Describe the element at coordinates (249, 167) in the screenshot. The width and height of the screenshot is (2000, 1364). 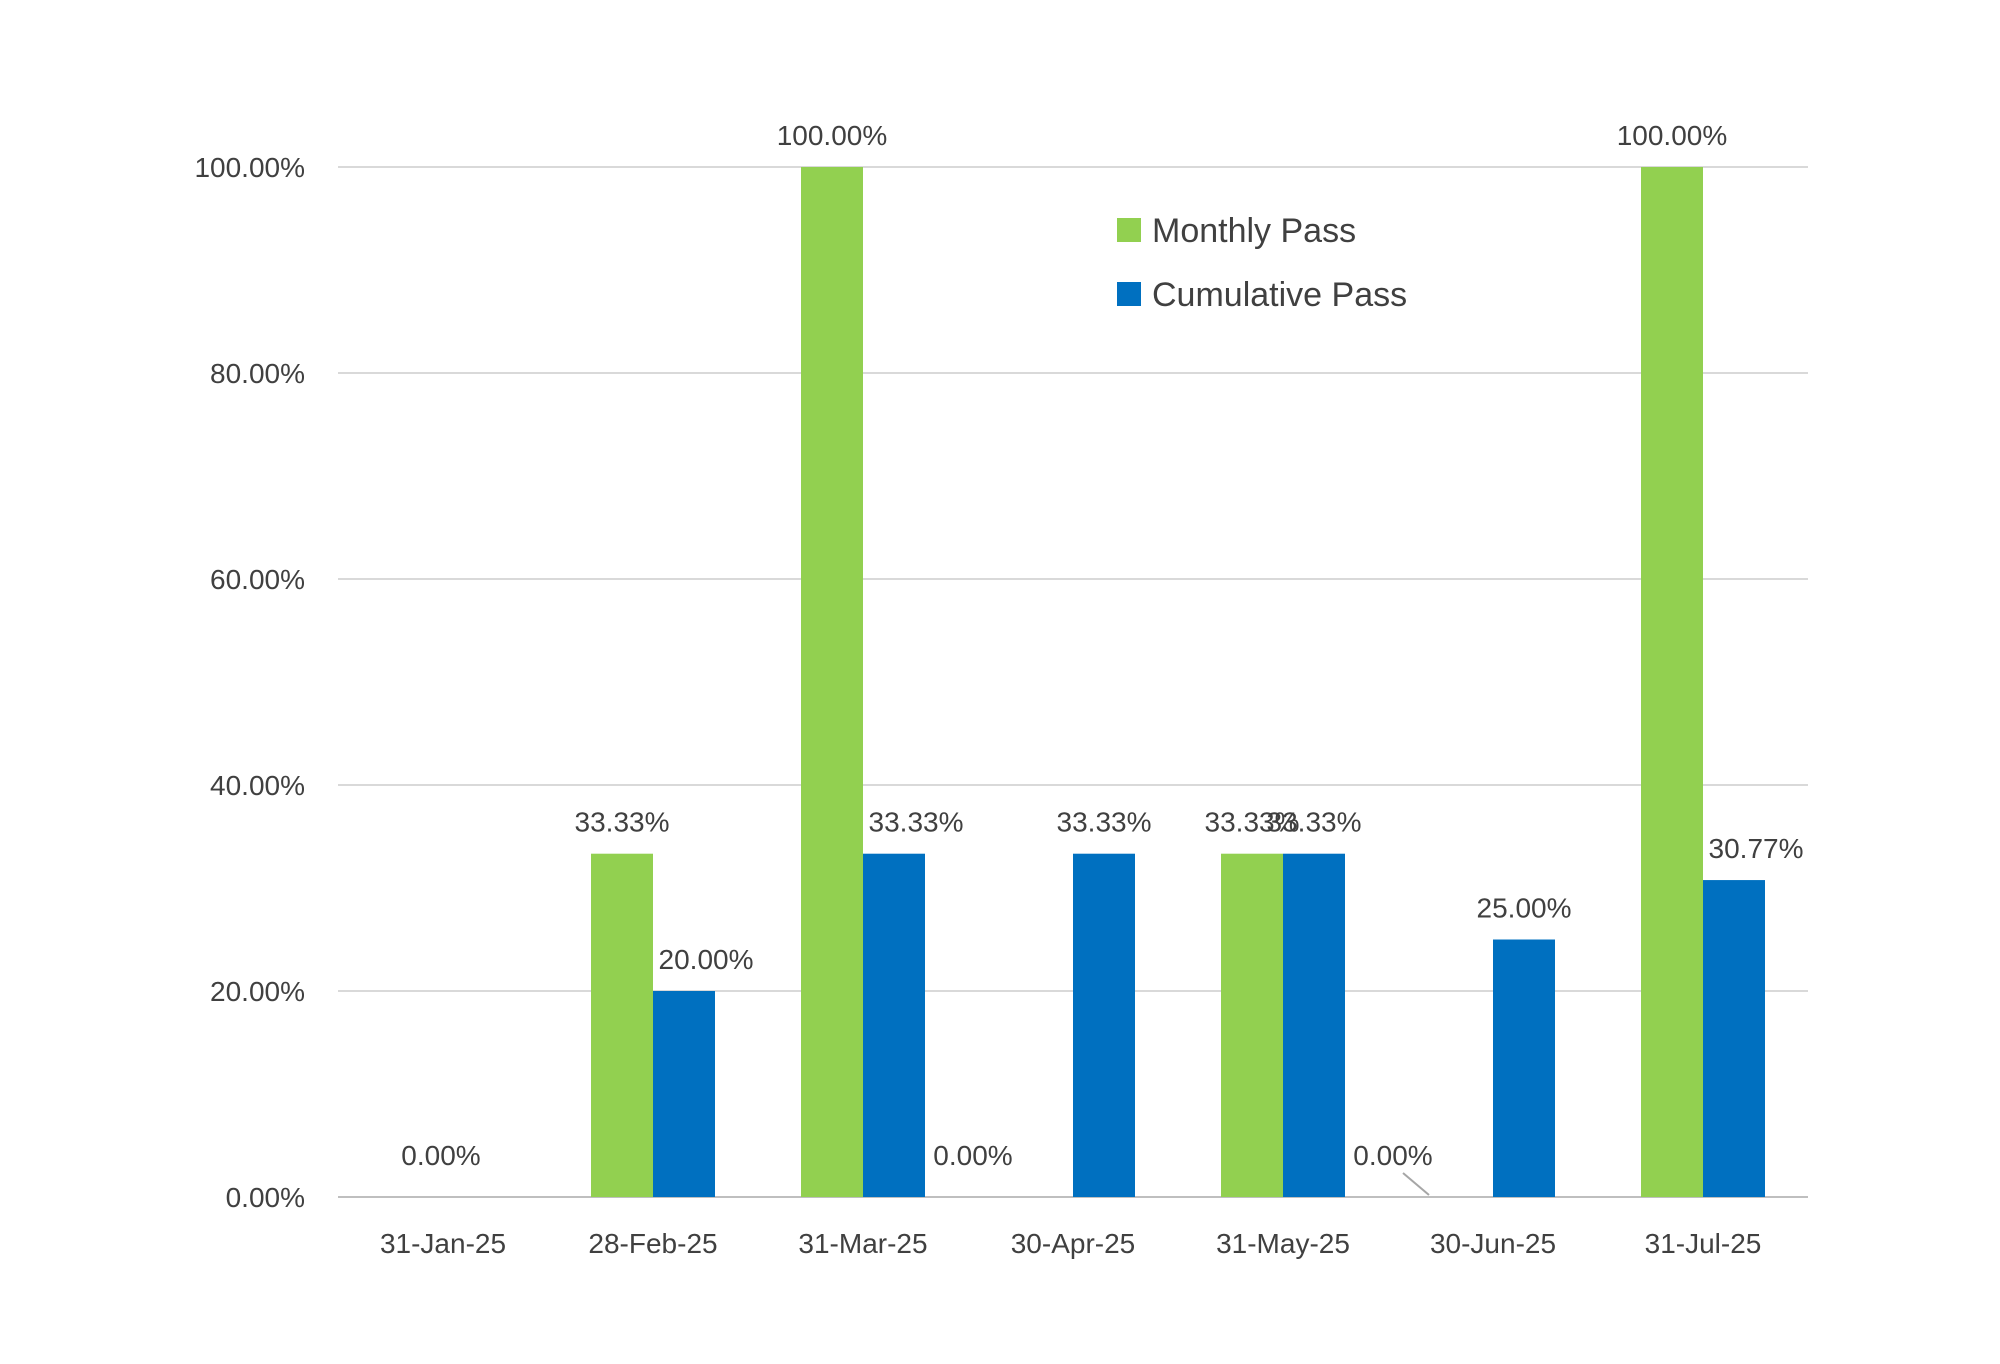
I see `y-tick-label: 100.00%` at that location.